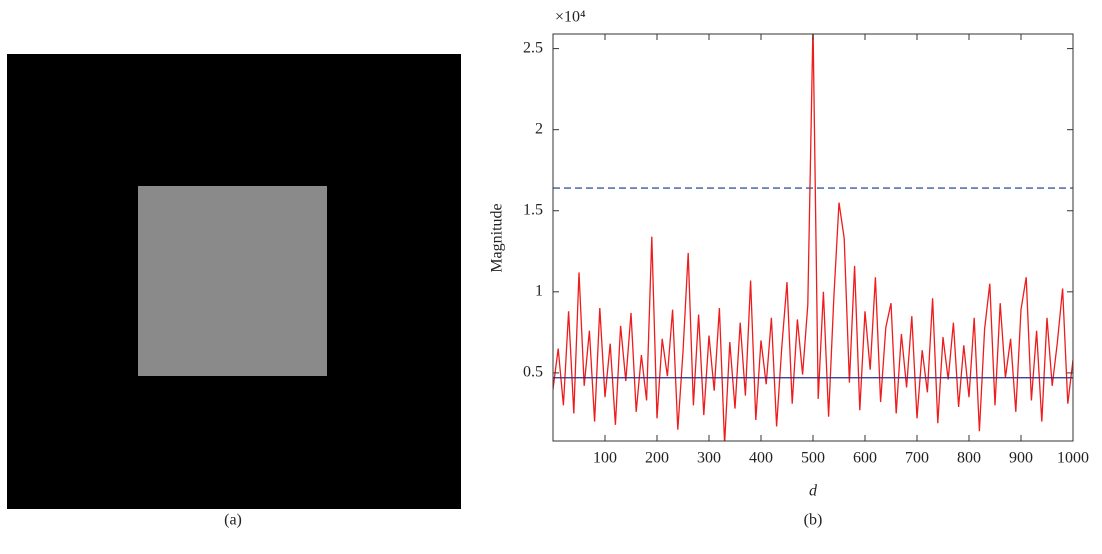  Describe the element at coordinates (539, 128) in the screenshot. I see `y-tick-label: 2` at that location.